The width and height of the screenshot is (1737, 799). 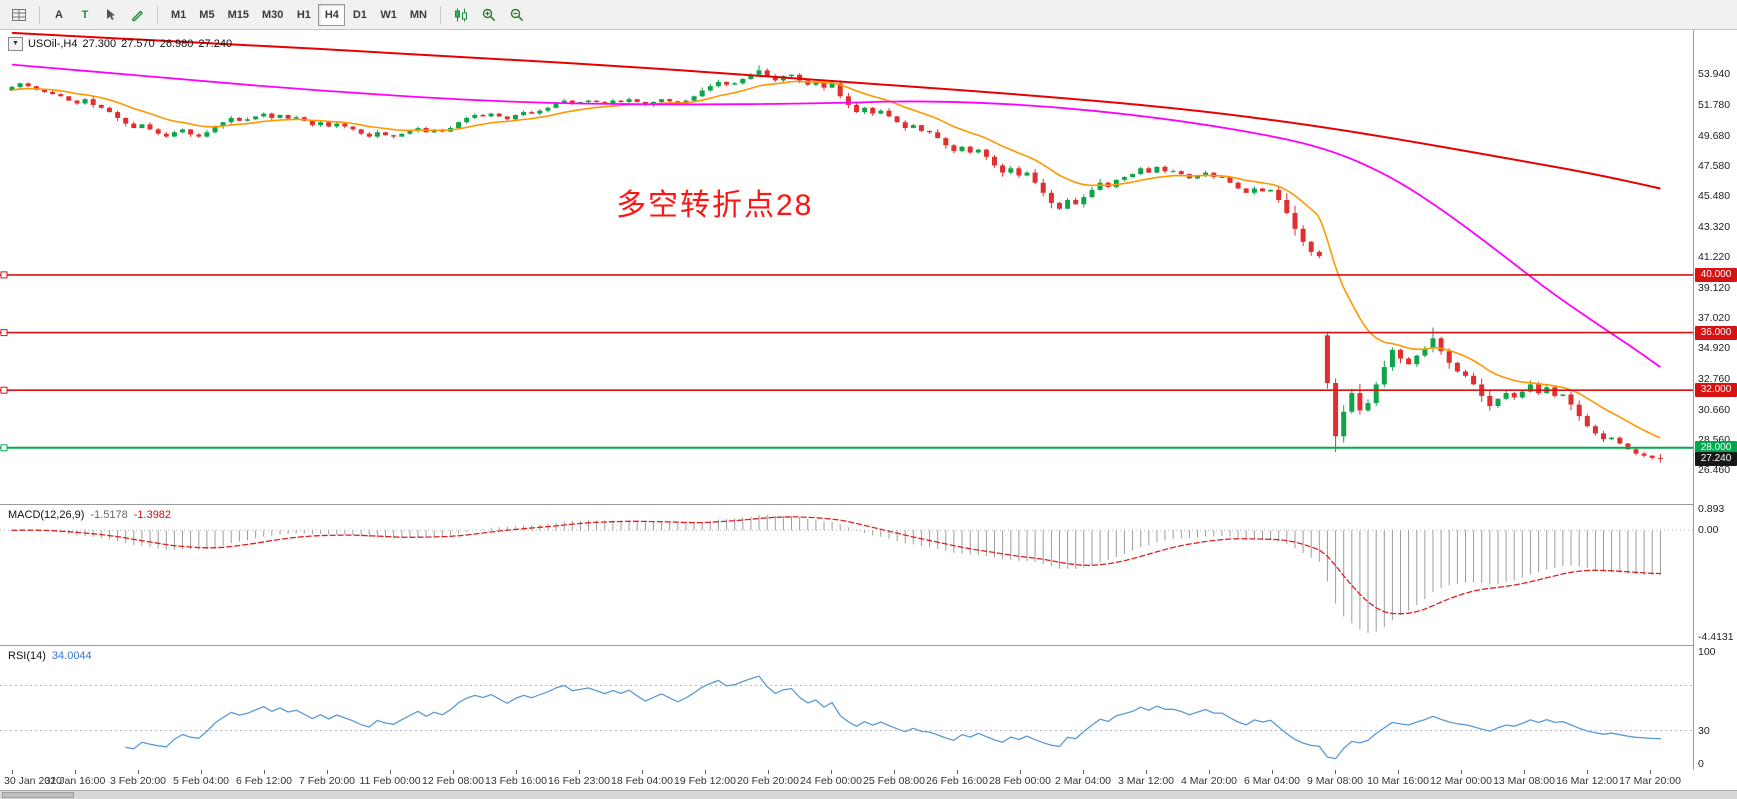 What do you see at coordinates (1714, 165) in the screenshot?
I see `price-axis-label: 47.580` at bounding box center [1714, 165].